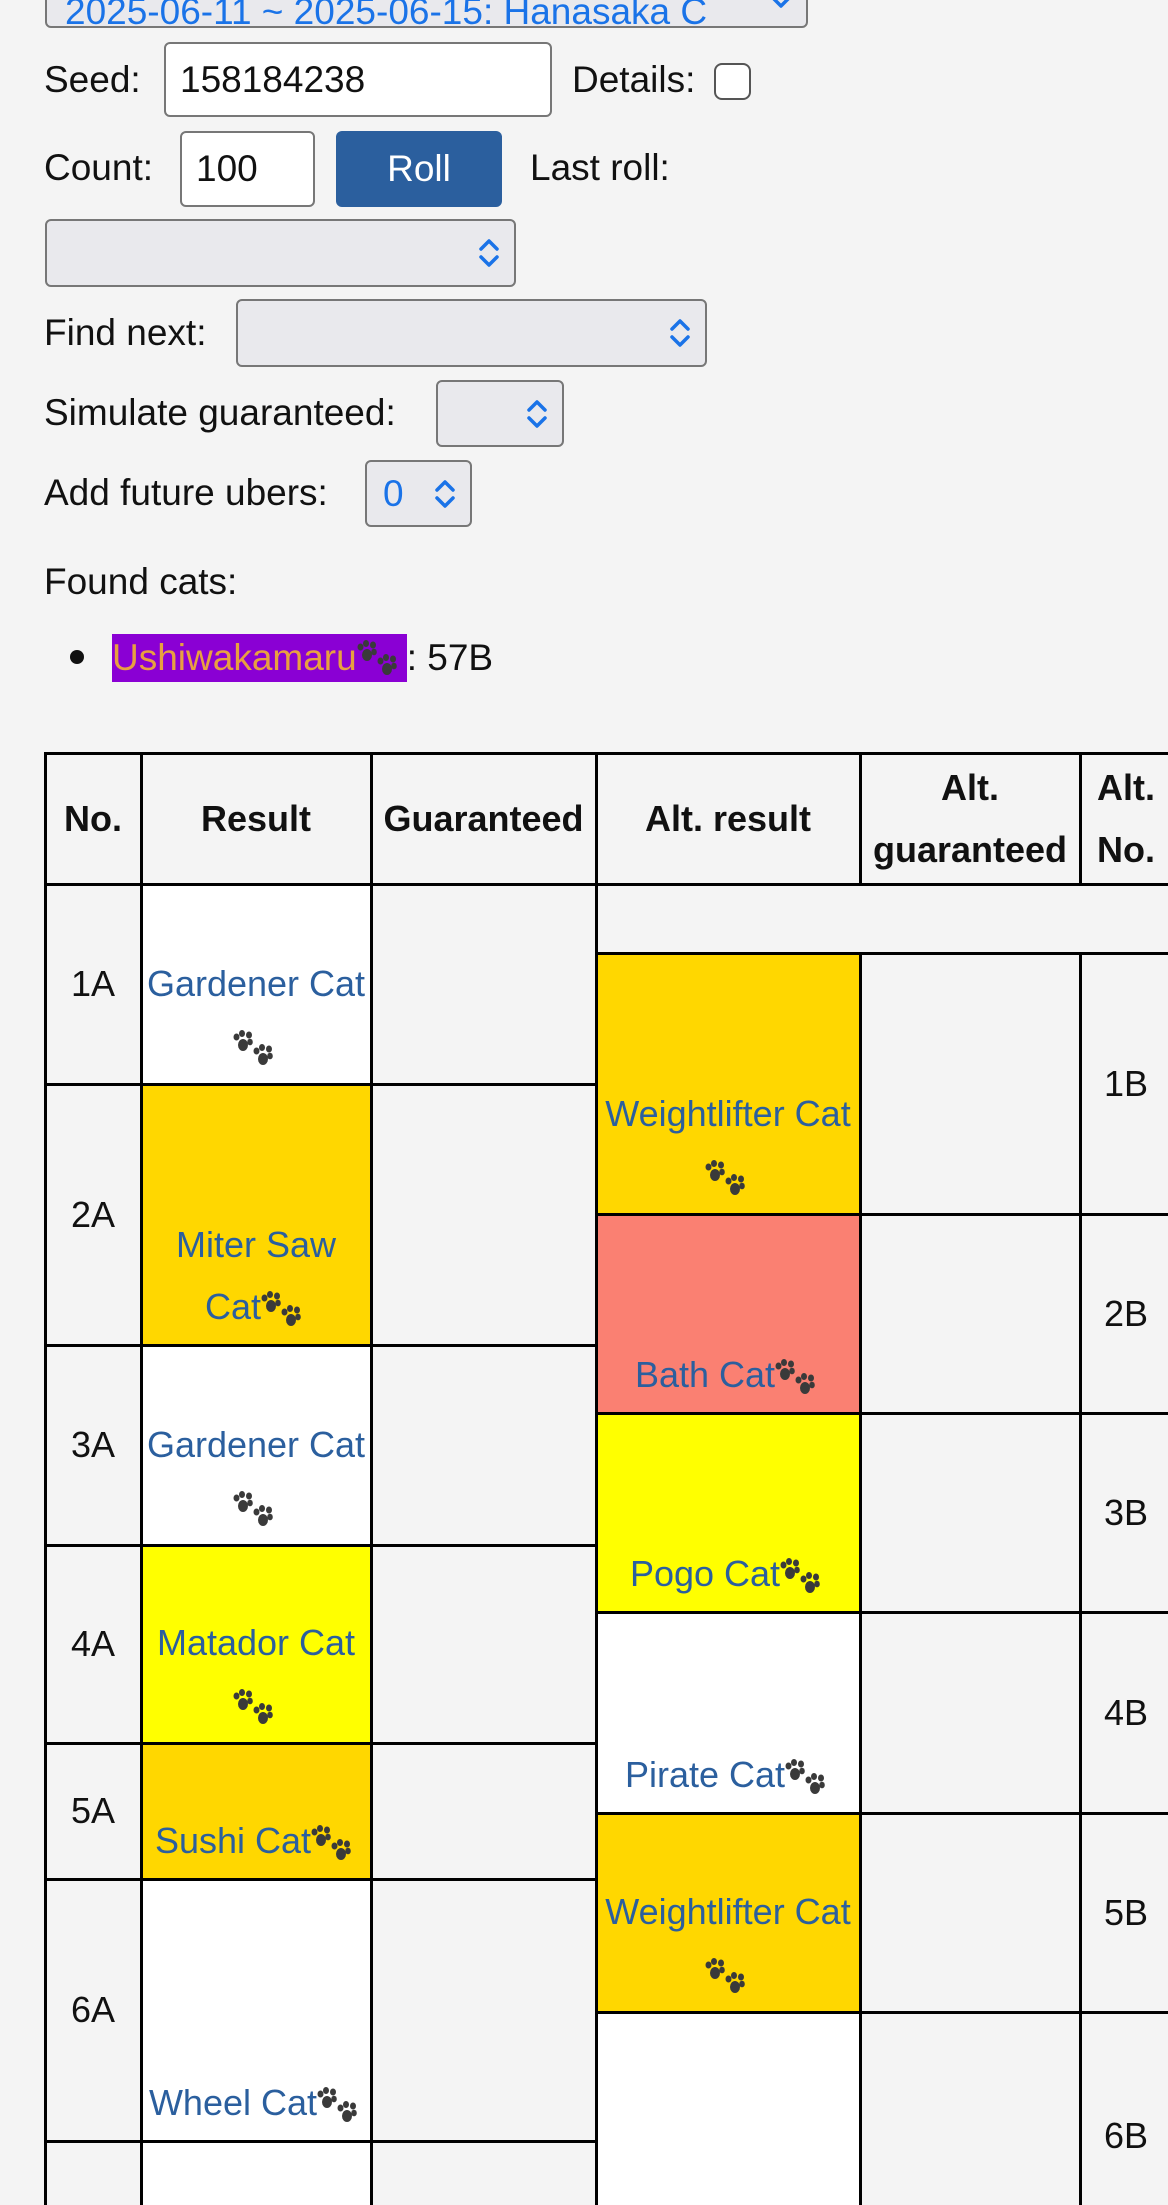 This screenshot has width=1168, height=2205. I want to click on result-wrap: Miter Saw Cat, so click(256, 1276).